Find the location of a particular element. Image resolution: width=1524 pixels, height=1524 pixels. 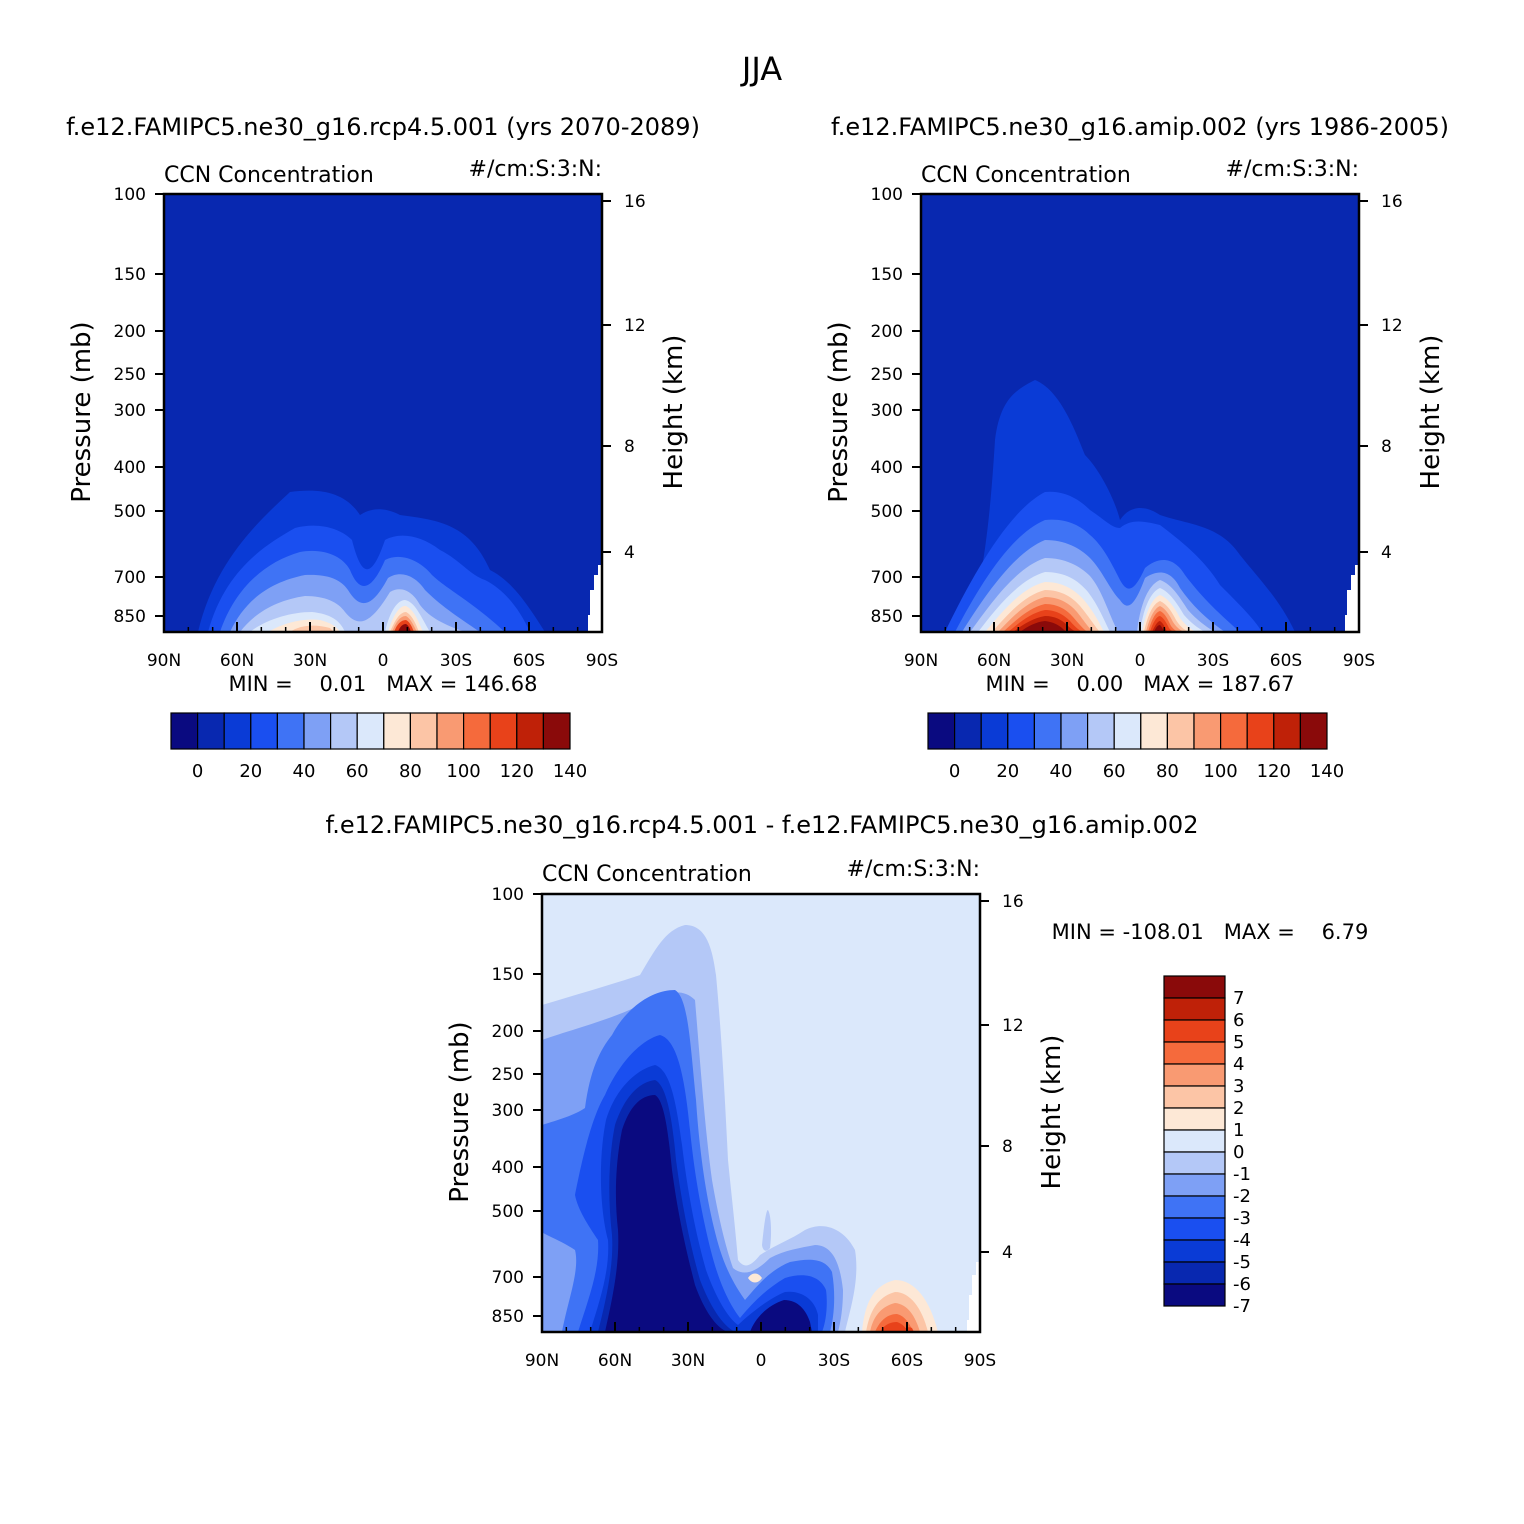

colorbar: 0 20 40 60 80 100 120 140 is located at coordinates (1135, 747).